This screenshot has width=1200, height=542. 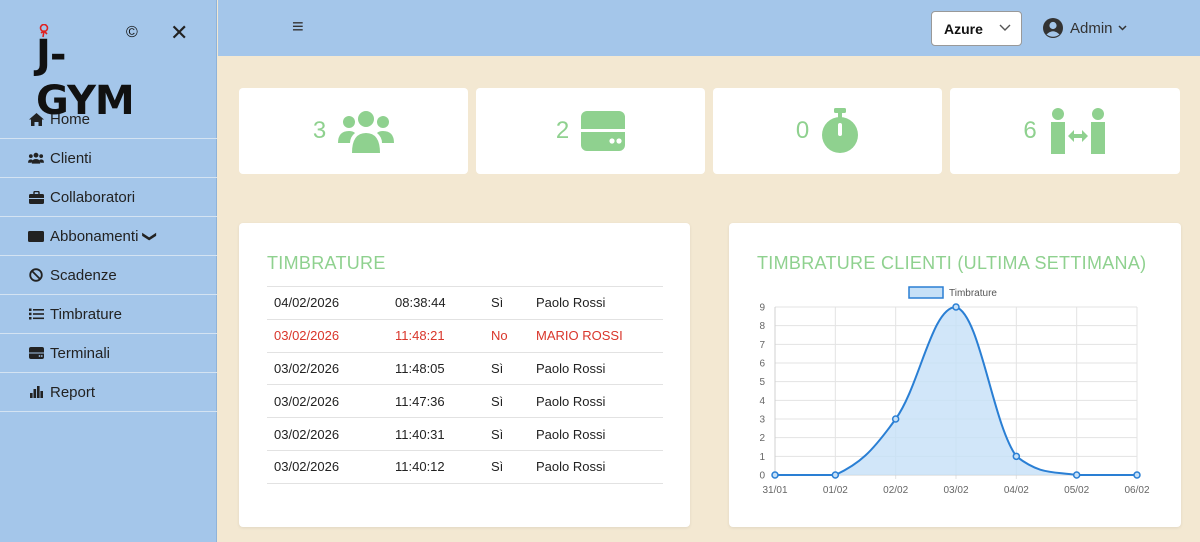 I want to click on table-row: 03/02/2026 11:47:36 Sì Paolo Rossi, so click(x=465, y=401).